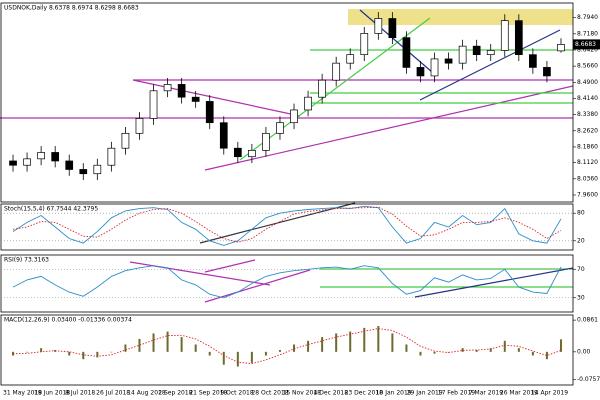  I want to click on x-tick-label: 7 Mar 2019, so click(486, 393).